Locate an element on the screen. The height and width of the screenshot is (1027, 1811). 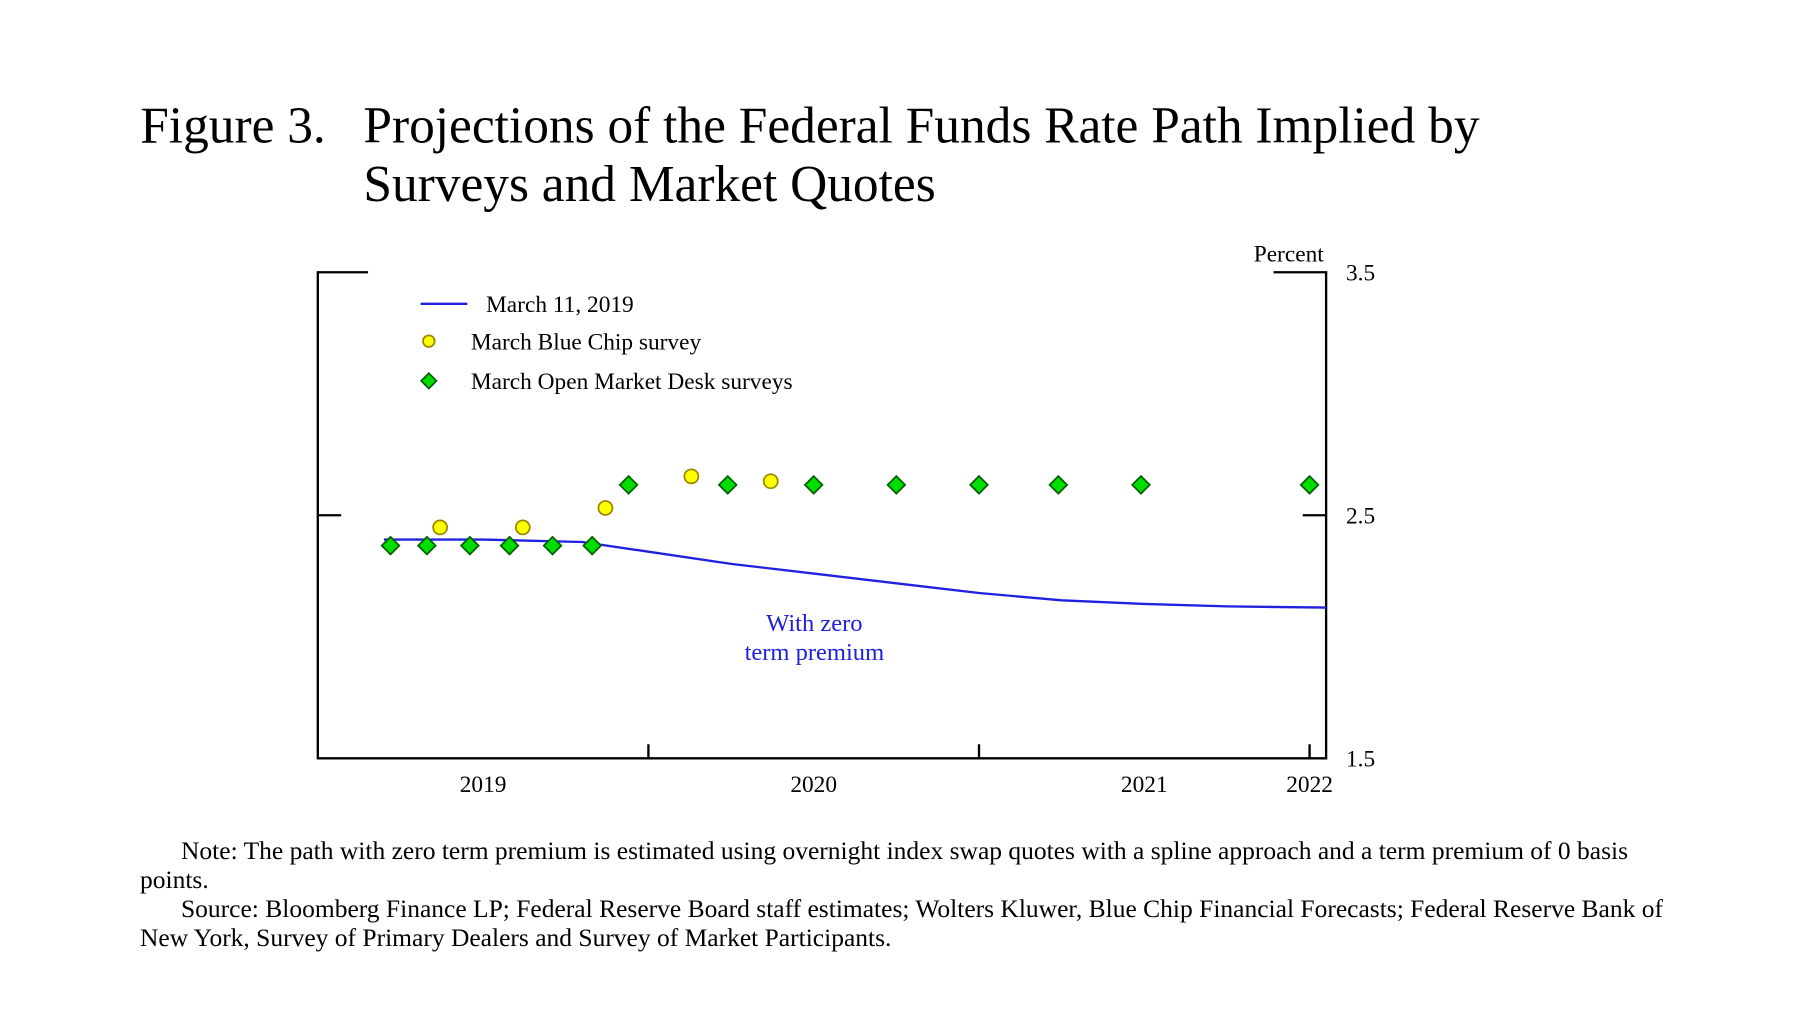
legend-label: March Open Market Desk surveys is located at coordinates (632, 382).